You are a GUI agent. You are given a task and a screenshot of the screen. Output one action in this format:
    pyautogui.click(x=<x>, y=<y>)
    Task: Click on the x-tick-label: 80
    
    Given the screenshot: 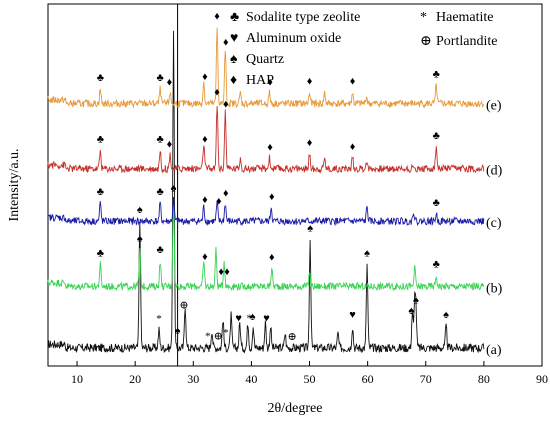 What is the action you would take?
    pyautogui.click(x=484, y=379)
    